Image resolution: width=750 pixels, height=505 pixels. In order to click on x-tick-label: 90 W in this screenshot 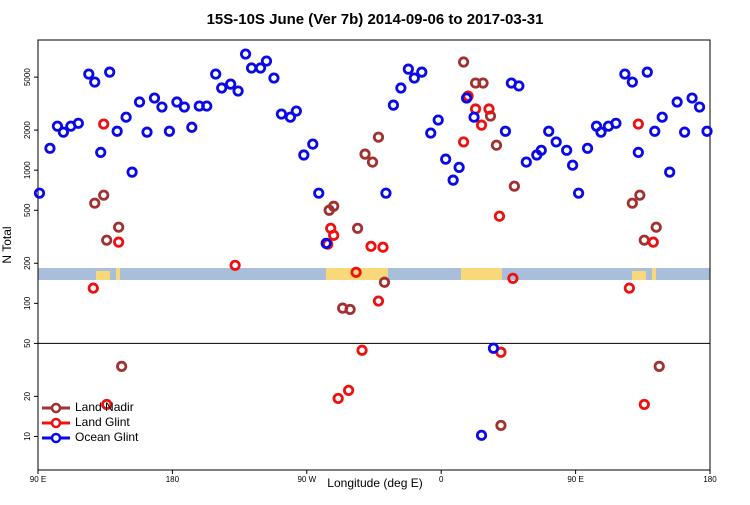, I will do `click(306, 479)`.